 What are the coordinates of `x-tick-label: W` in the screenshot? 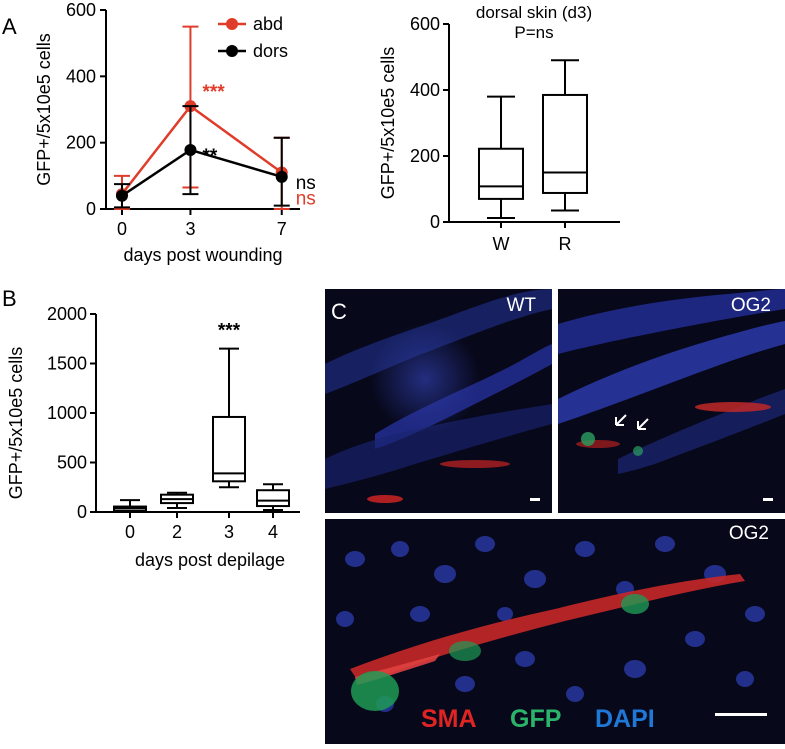 It's located at (501, 244).